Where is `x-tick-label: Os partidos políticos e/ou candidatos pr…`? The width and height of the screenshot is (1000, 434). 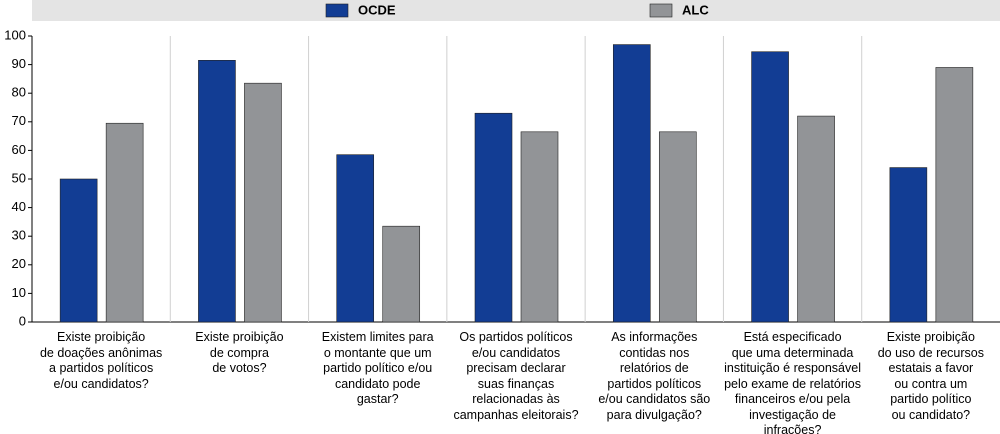 x-tick-label: Os partidos políticos e/ou candidatos pr… is located at coordinates (516, 376).